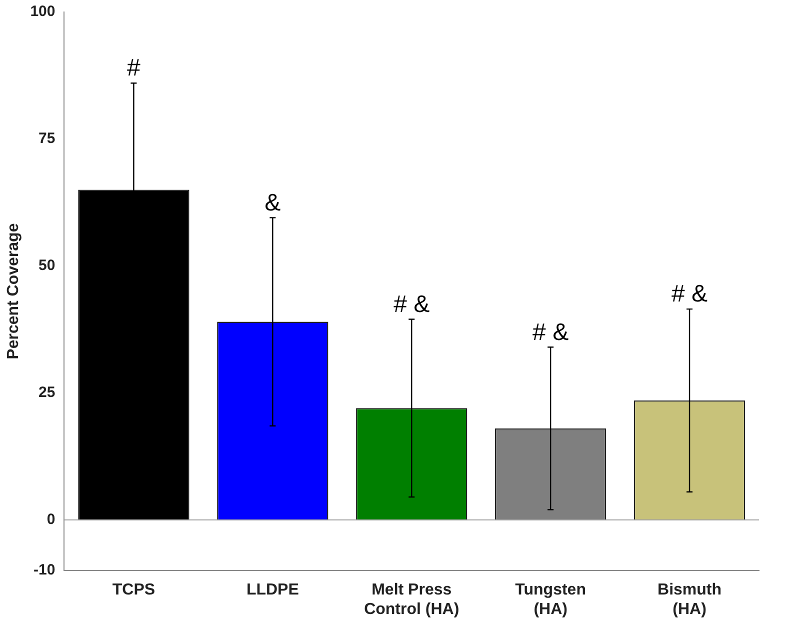 The width and height of the screenshot is (789, 629). I want to click on annotation: #, so click(134, 68).